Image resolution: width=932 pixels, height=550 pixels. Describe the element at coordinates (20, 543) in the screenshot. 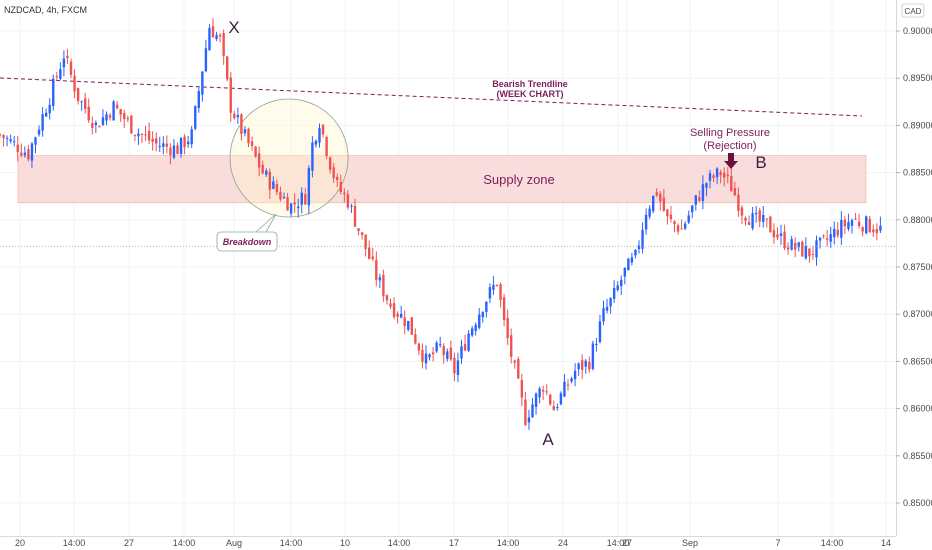

I see `x-tick-label: 20` at that location.